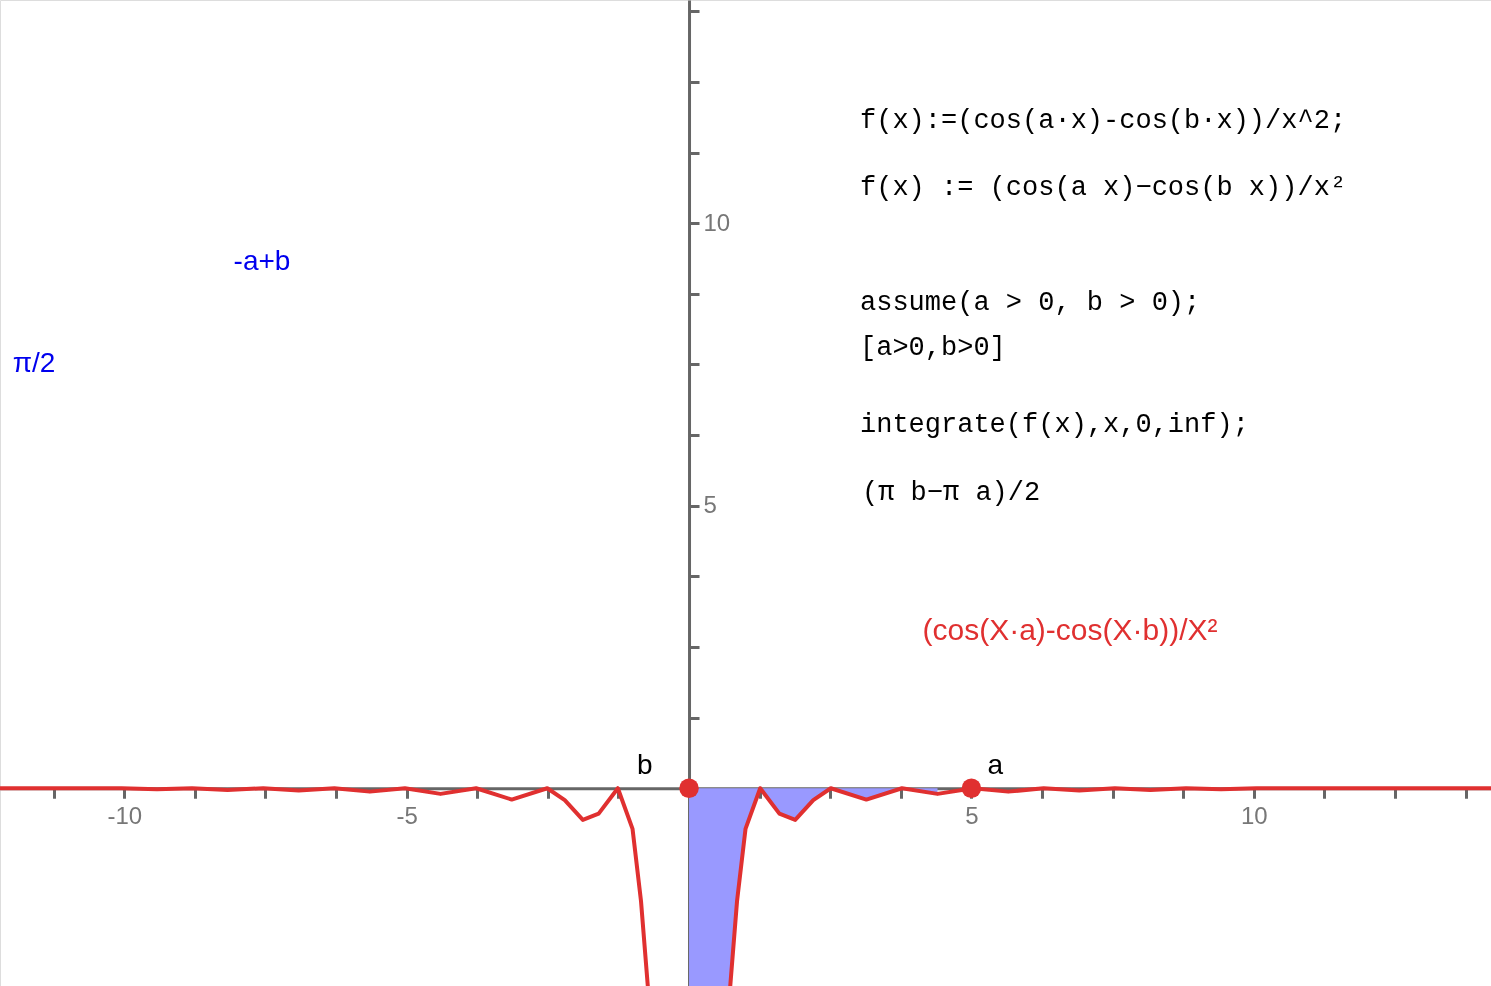 The width and height of the screenshot is (1491, 986). Describe the element at coordinates (1054, 425) in the screenshot. I see `annotation: integrate(f(x),x,0,inf);` at that location.